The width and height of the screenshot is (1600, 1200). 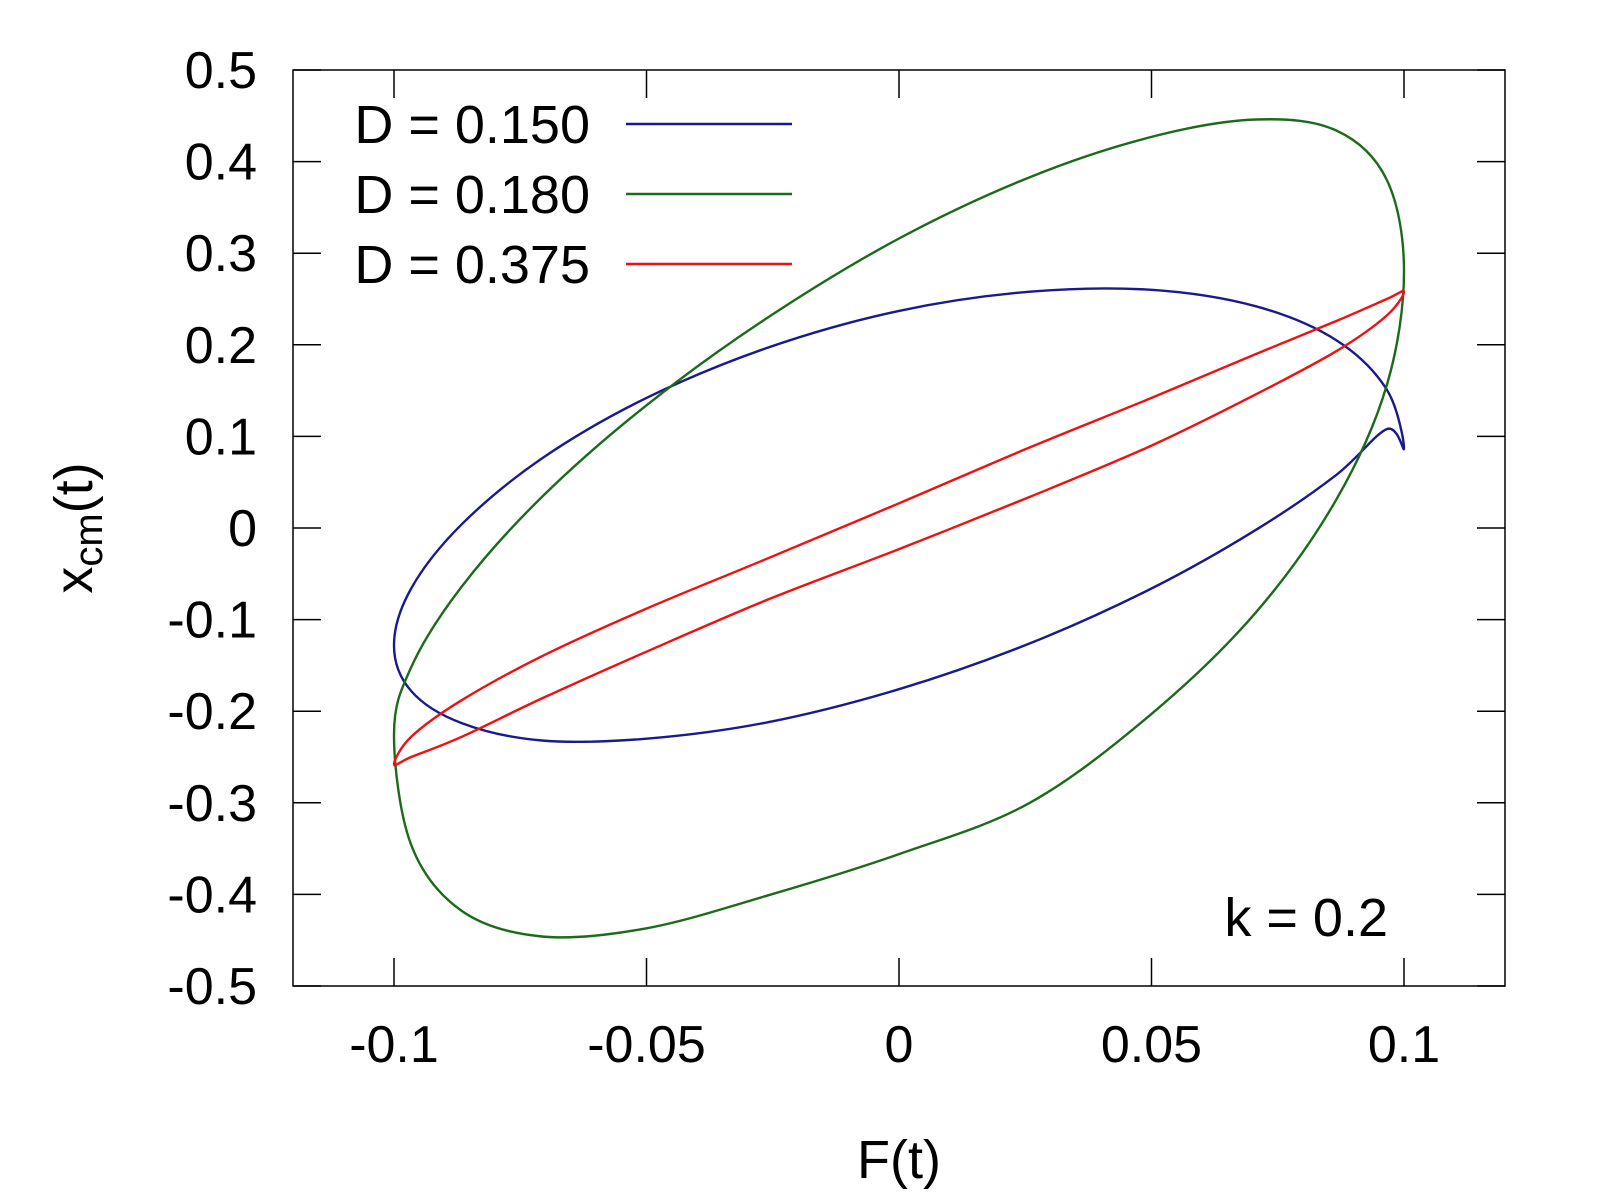 I want to click on y-tick-label: -0.4, so click(x=212, y=895).